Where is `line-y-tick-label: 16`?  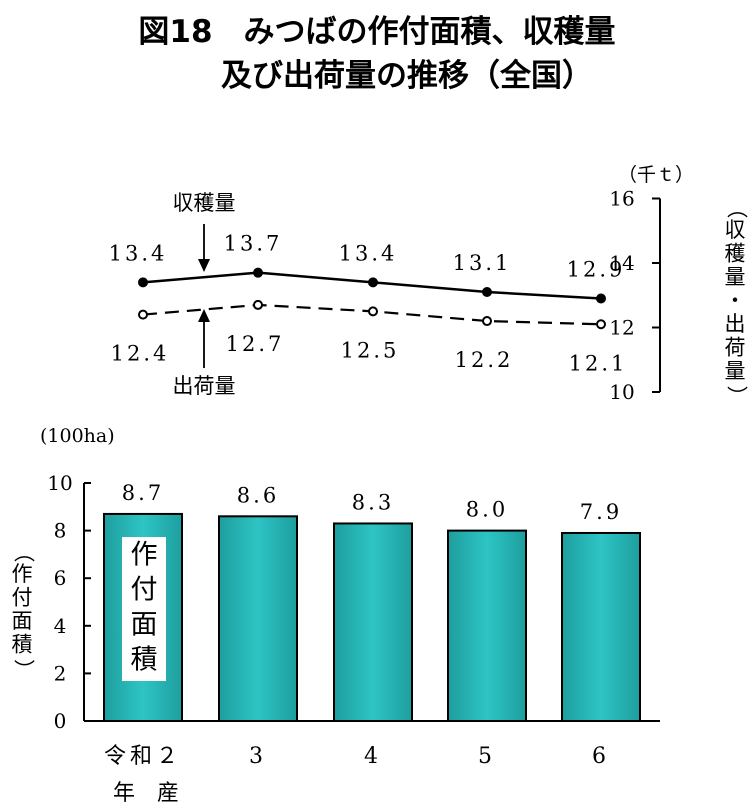
line-y-tick-label: 16 is located at coordinates (621, 199).